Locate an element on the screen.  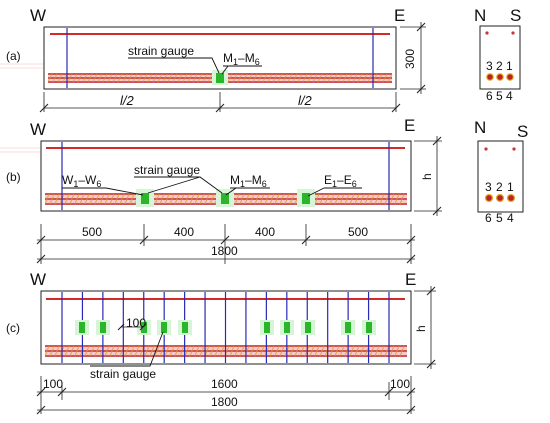
panel-c-height-value: h is located at coordinates (421, 328).